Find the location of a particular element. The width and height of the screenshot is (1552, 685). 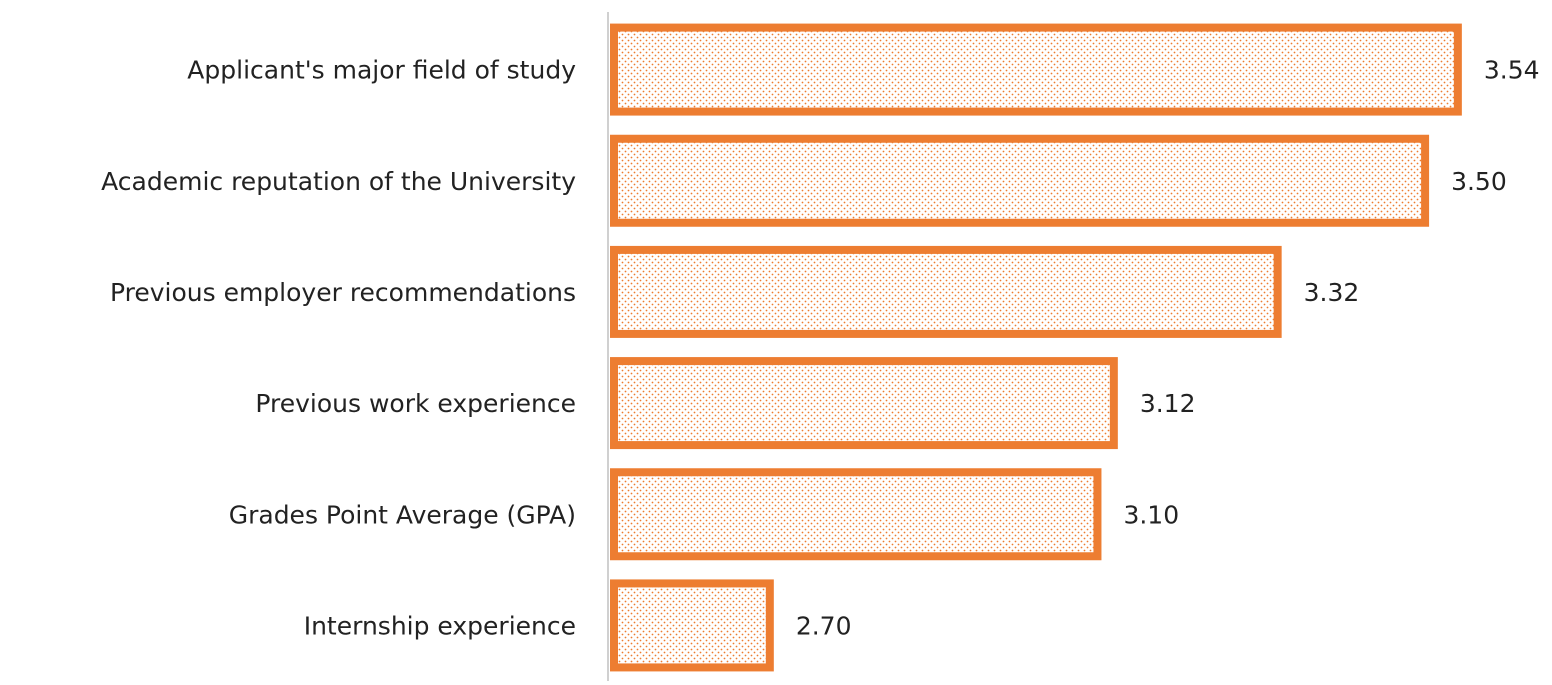

value-label: 3.50 is located at coordinates (1479, 181).